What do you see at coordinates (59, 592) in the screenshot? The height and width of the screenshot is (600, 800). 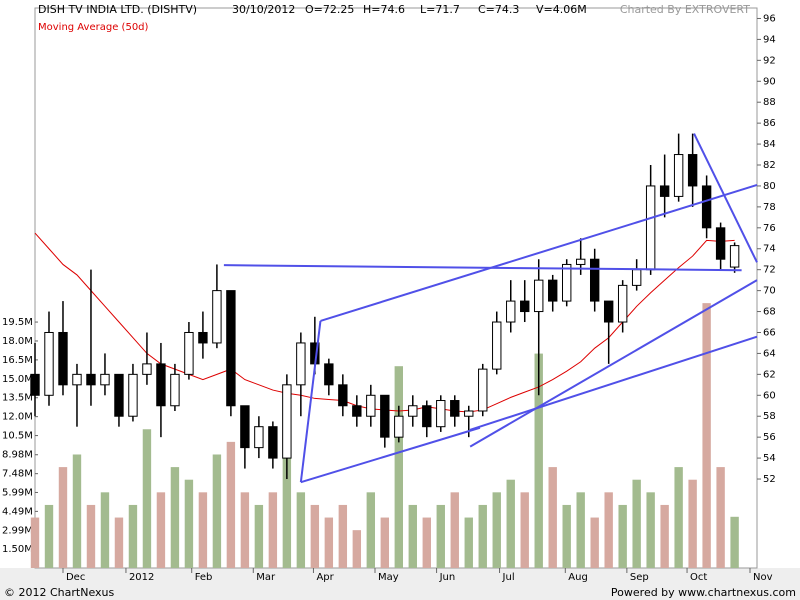 I see `footer-left: © 2012 ChartNexus` at bounding box center [59, 592].